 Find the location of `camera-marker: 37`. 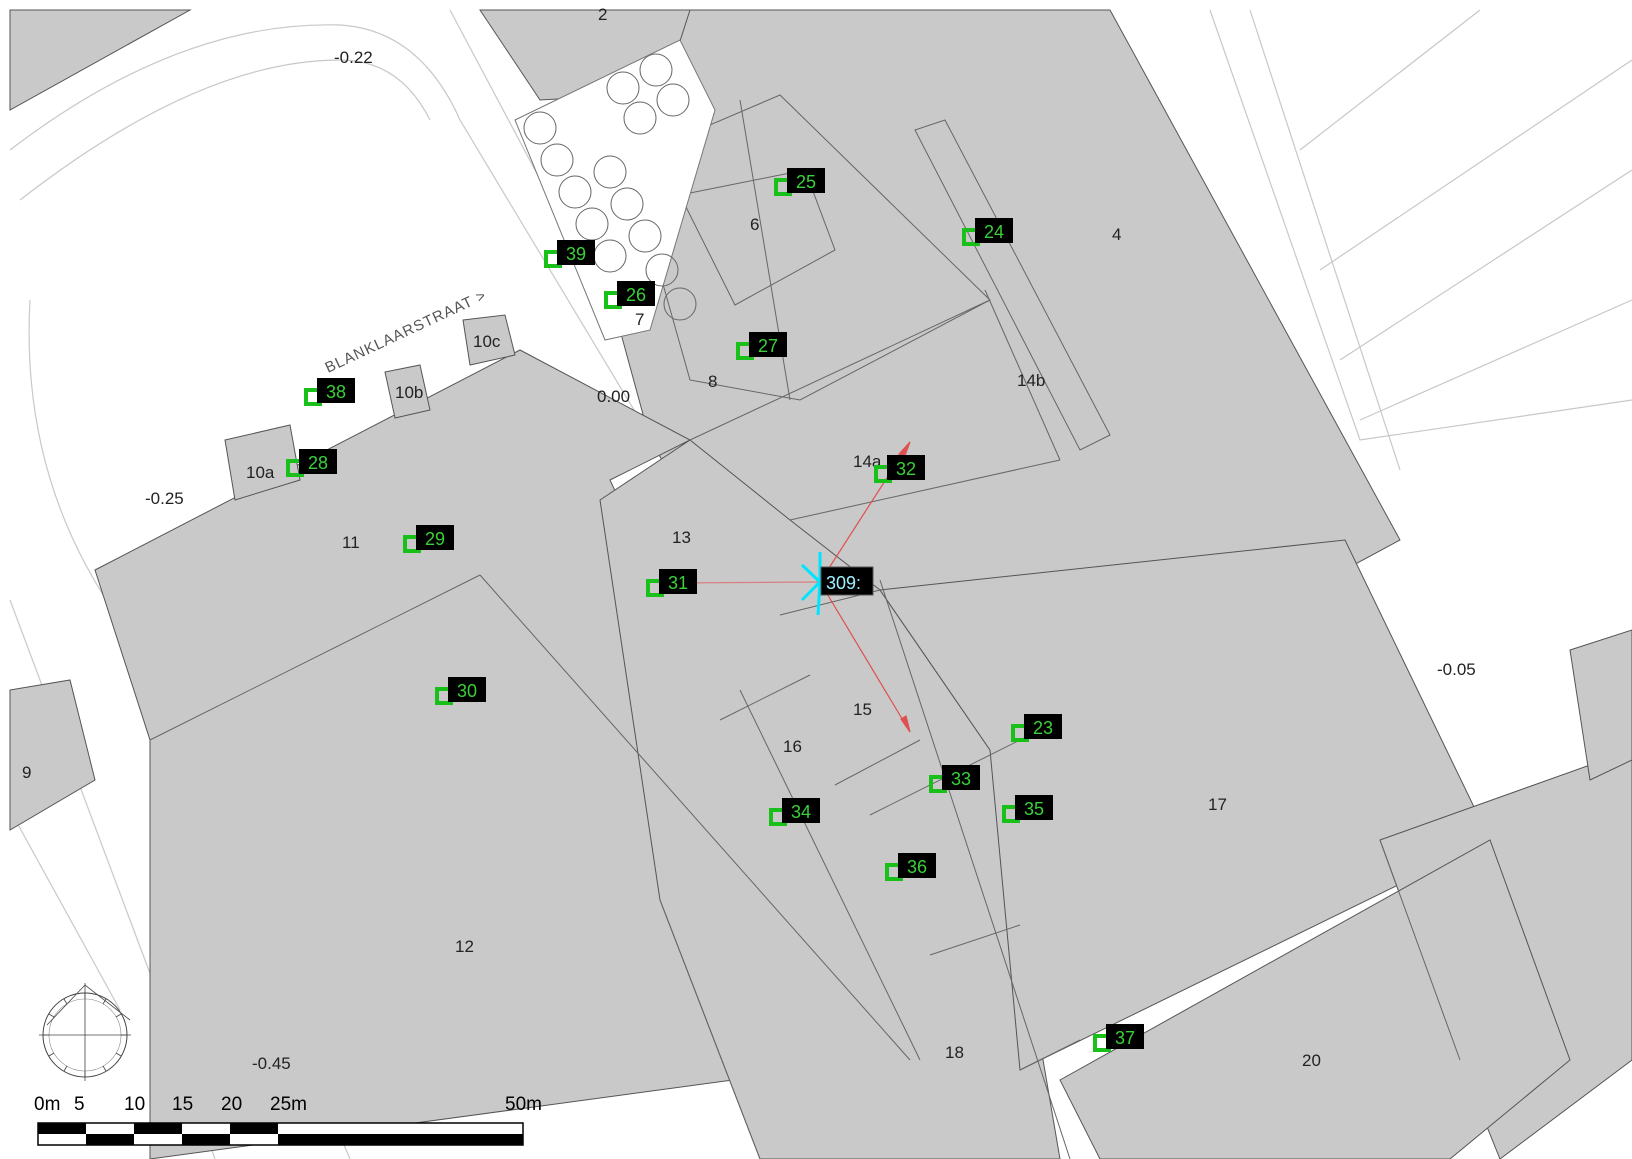

camera-marker: 37 is located at coordinates (1118, 1038).